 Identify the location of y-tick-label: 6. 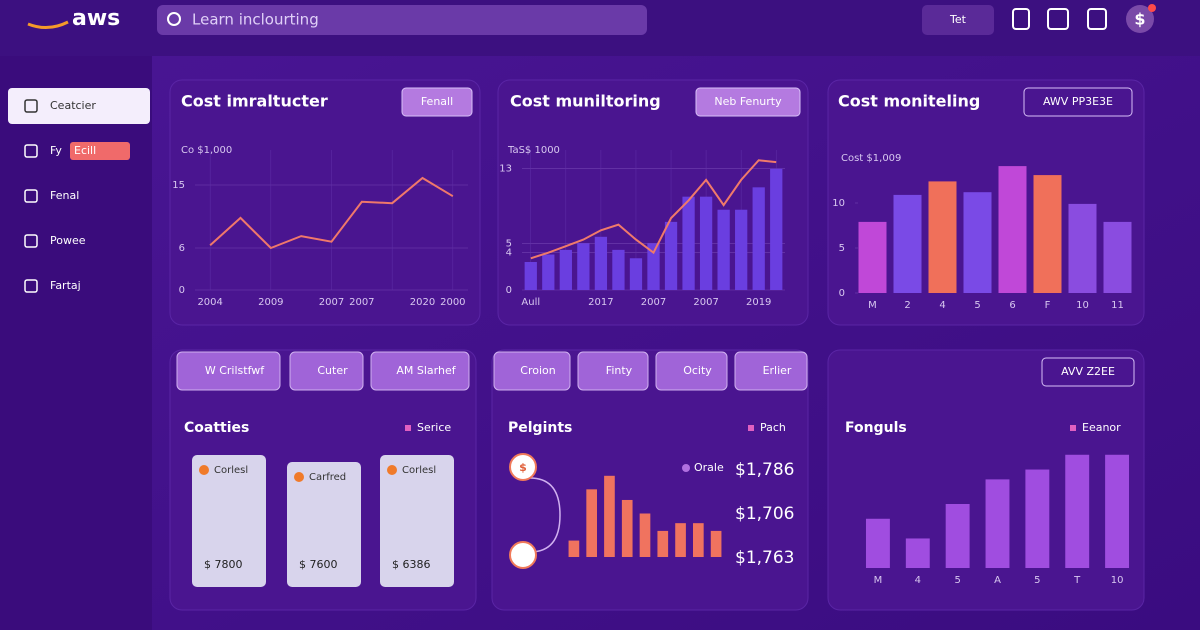
(182, 248).